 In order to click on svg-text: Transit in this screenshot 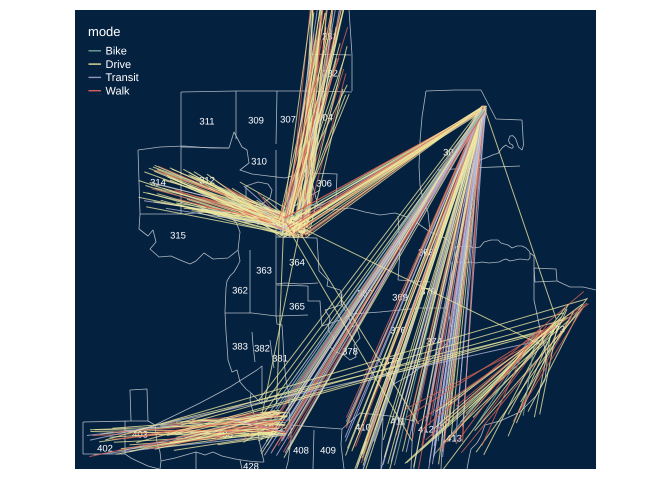, I will do `click(122, 78)`.